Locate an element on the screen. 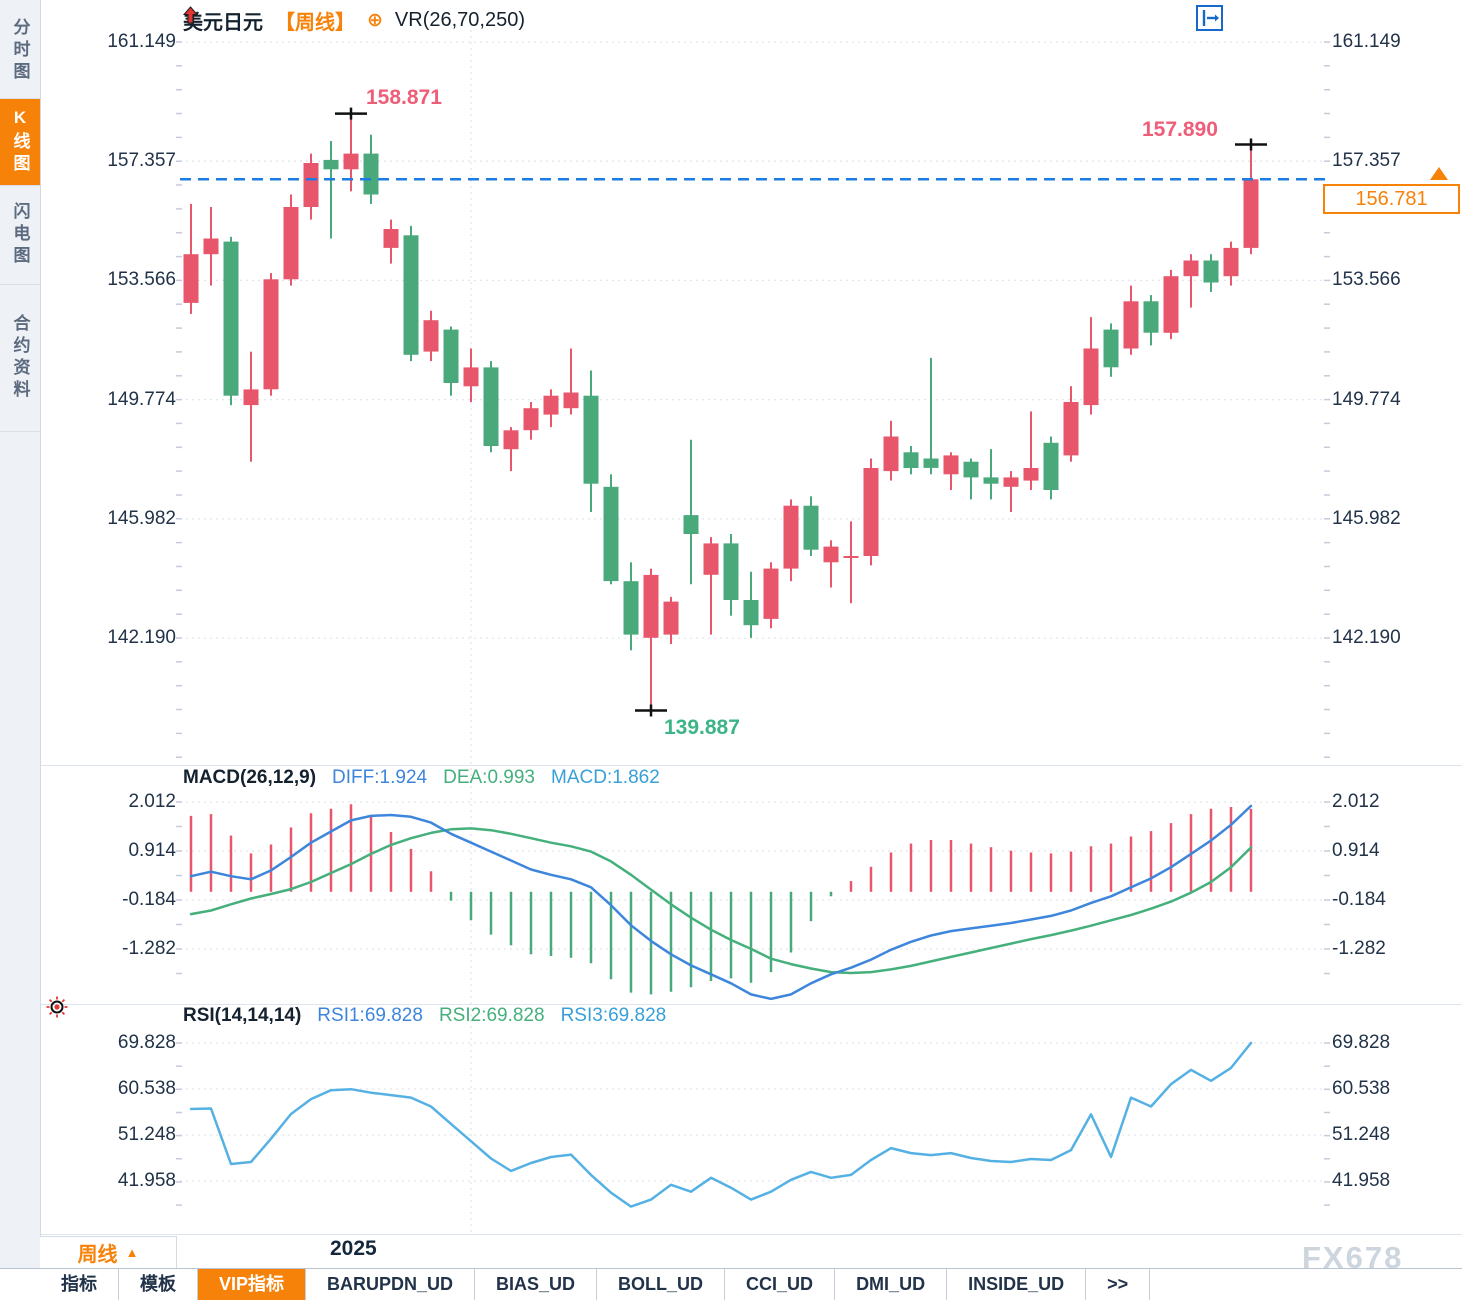 Image resolution: width=1462 pixels, height=1300 pixels. bottom-tab-vip: VIP指标 is located at coordinates (252, 1284).